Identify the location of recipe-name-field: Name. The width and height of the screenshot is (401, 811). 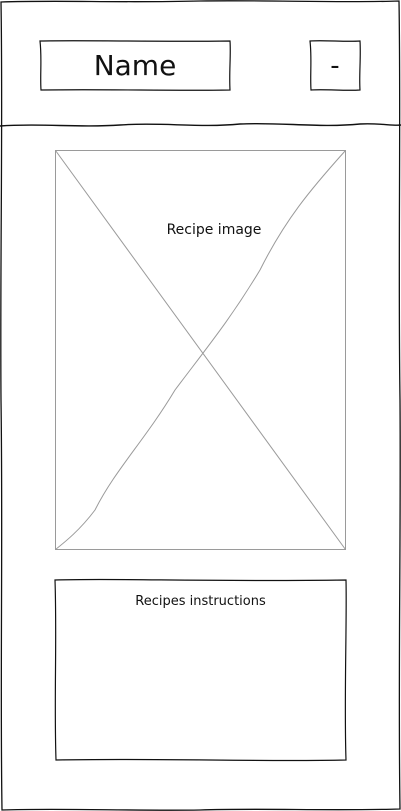
(135, 65).